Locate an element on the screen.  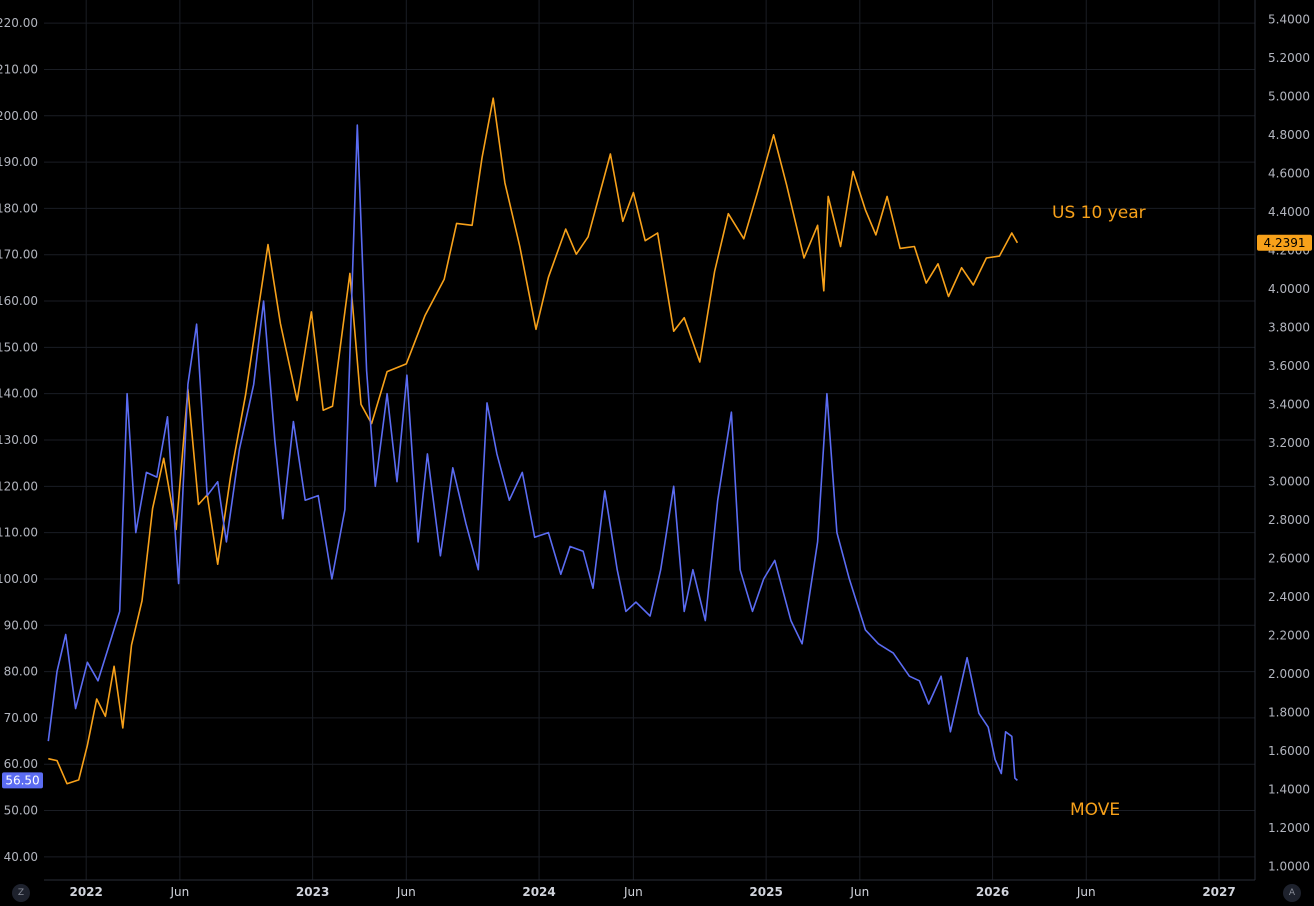
time-axis-tick-label: 2026 is located at coordinates (992, 892).